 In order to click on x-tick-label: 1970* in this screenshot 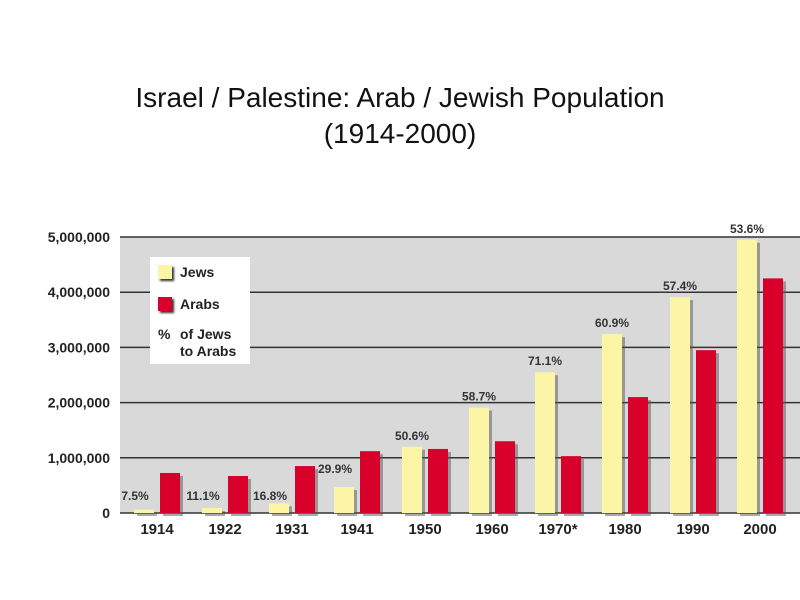, I will do `click(557, 529)`.